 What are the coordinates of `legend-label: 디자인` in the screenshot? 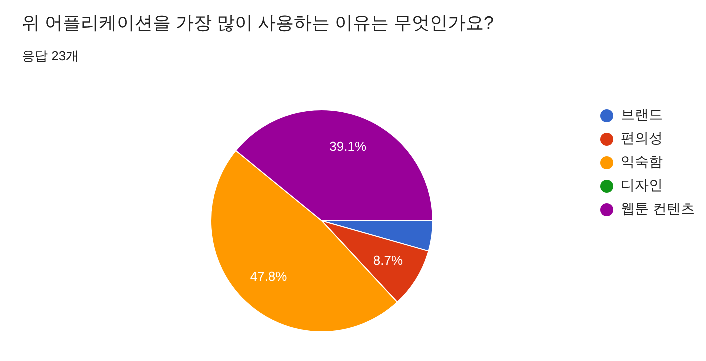 It's located at (642, 185).